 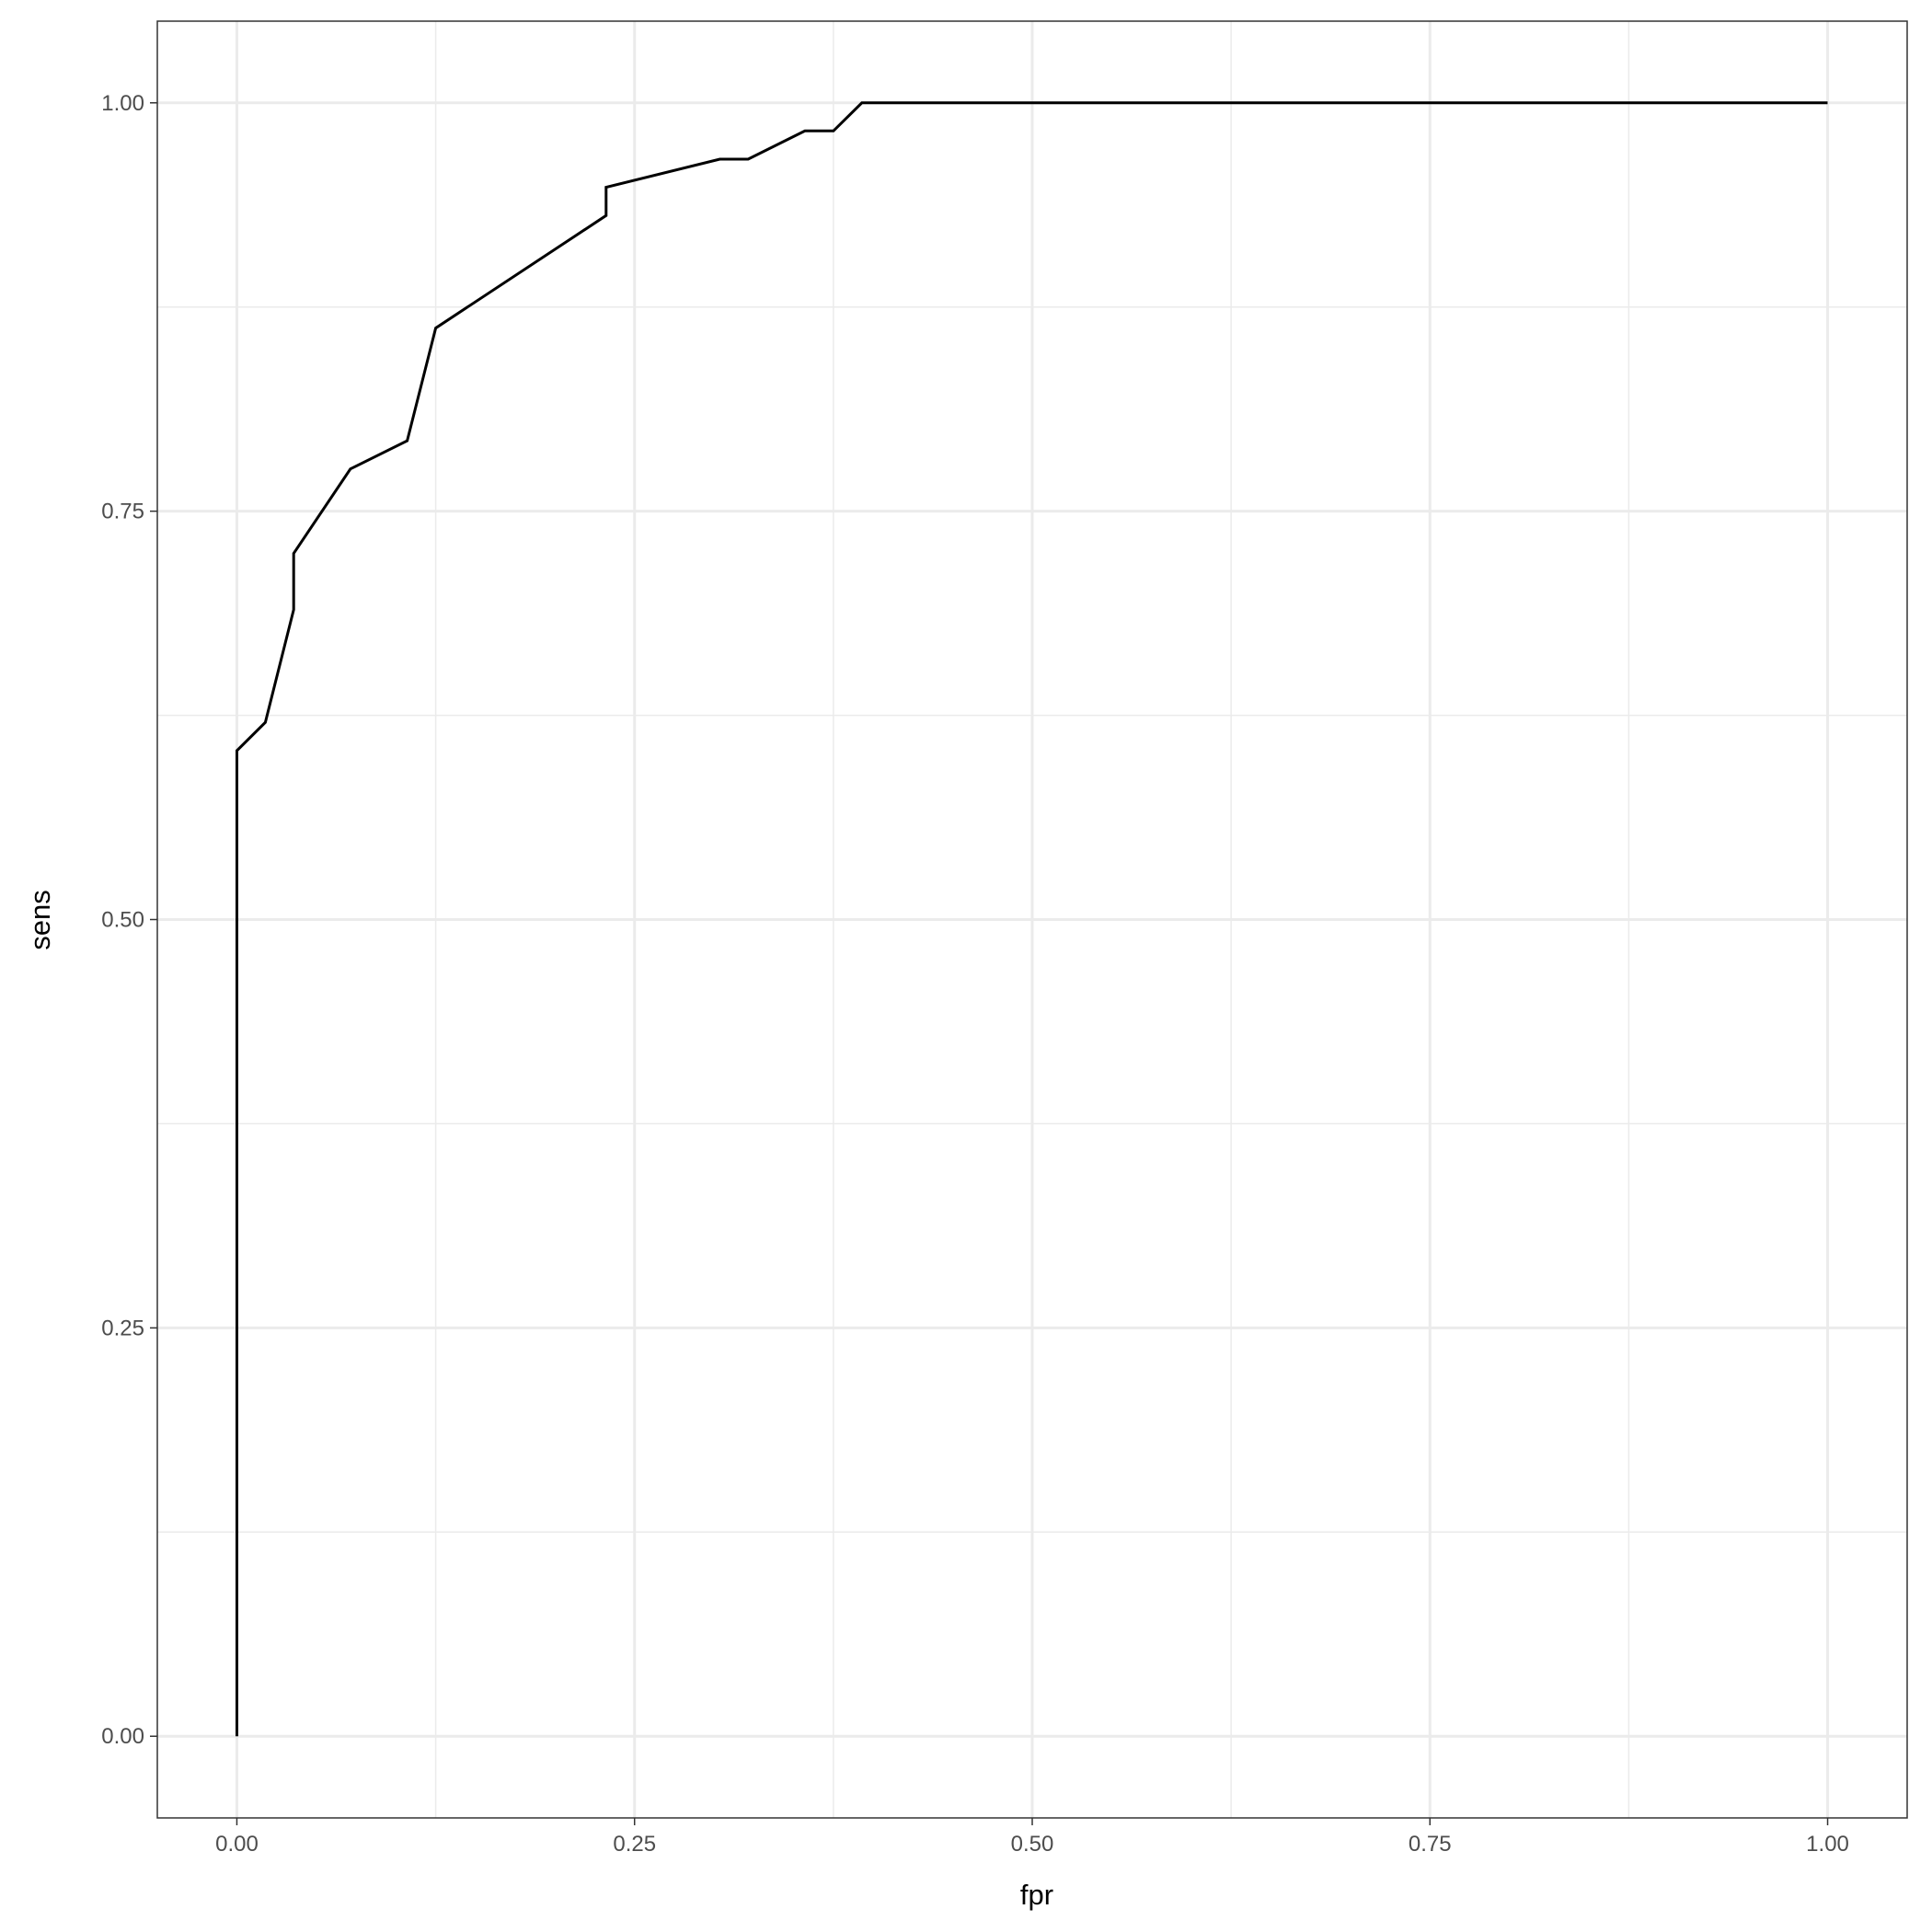 I want to click on y-axis: 0.00 0.25 0.50 0.75 1.00, so click(x=129, y=920).